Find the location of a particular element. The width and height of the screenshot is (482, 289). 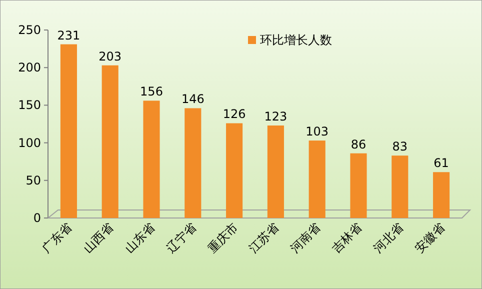

y-tick-label: 100 is located at coordinates (29, 143).